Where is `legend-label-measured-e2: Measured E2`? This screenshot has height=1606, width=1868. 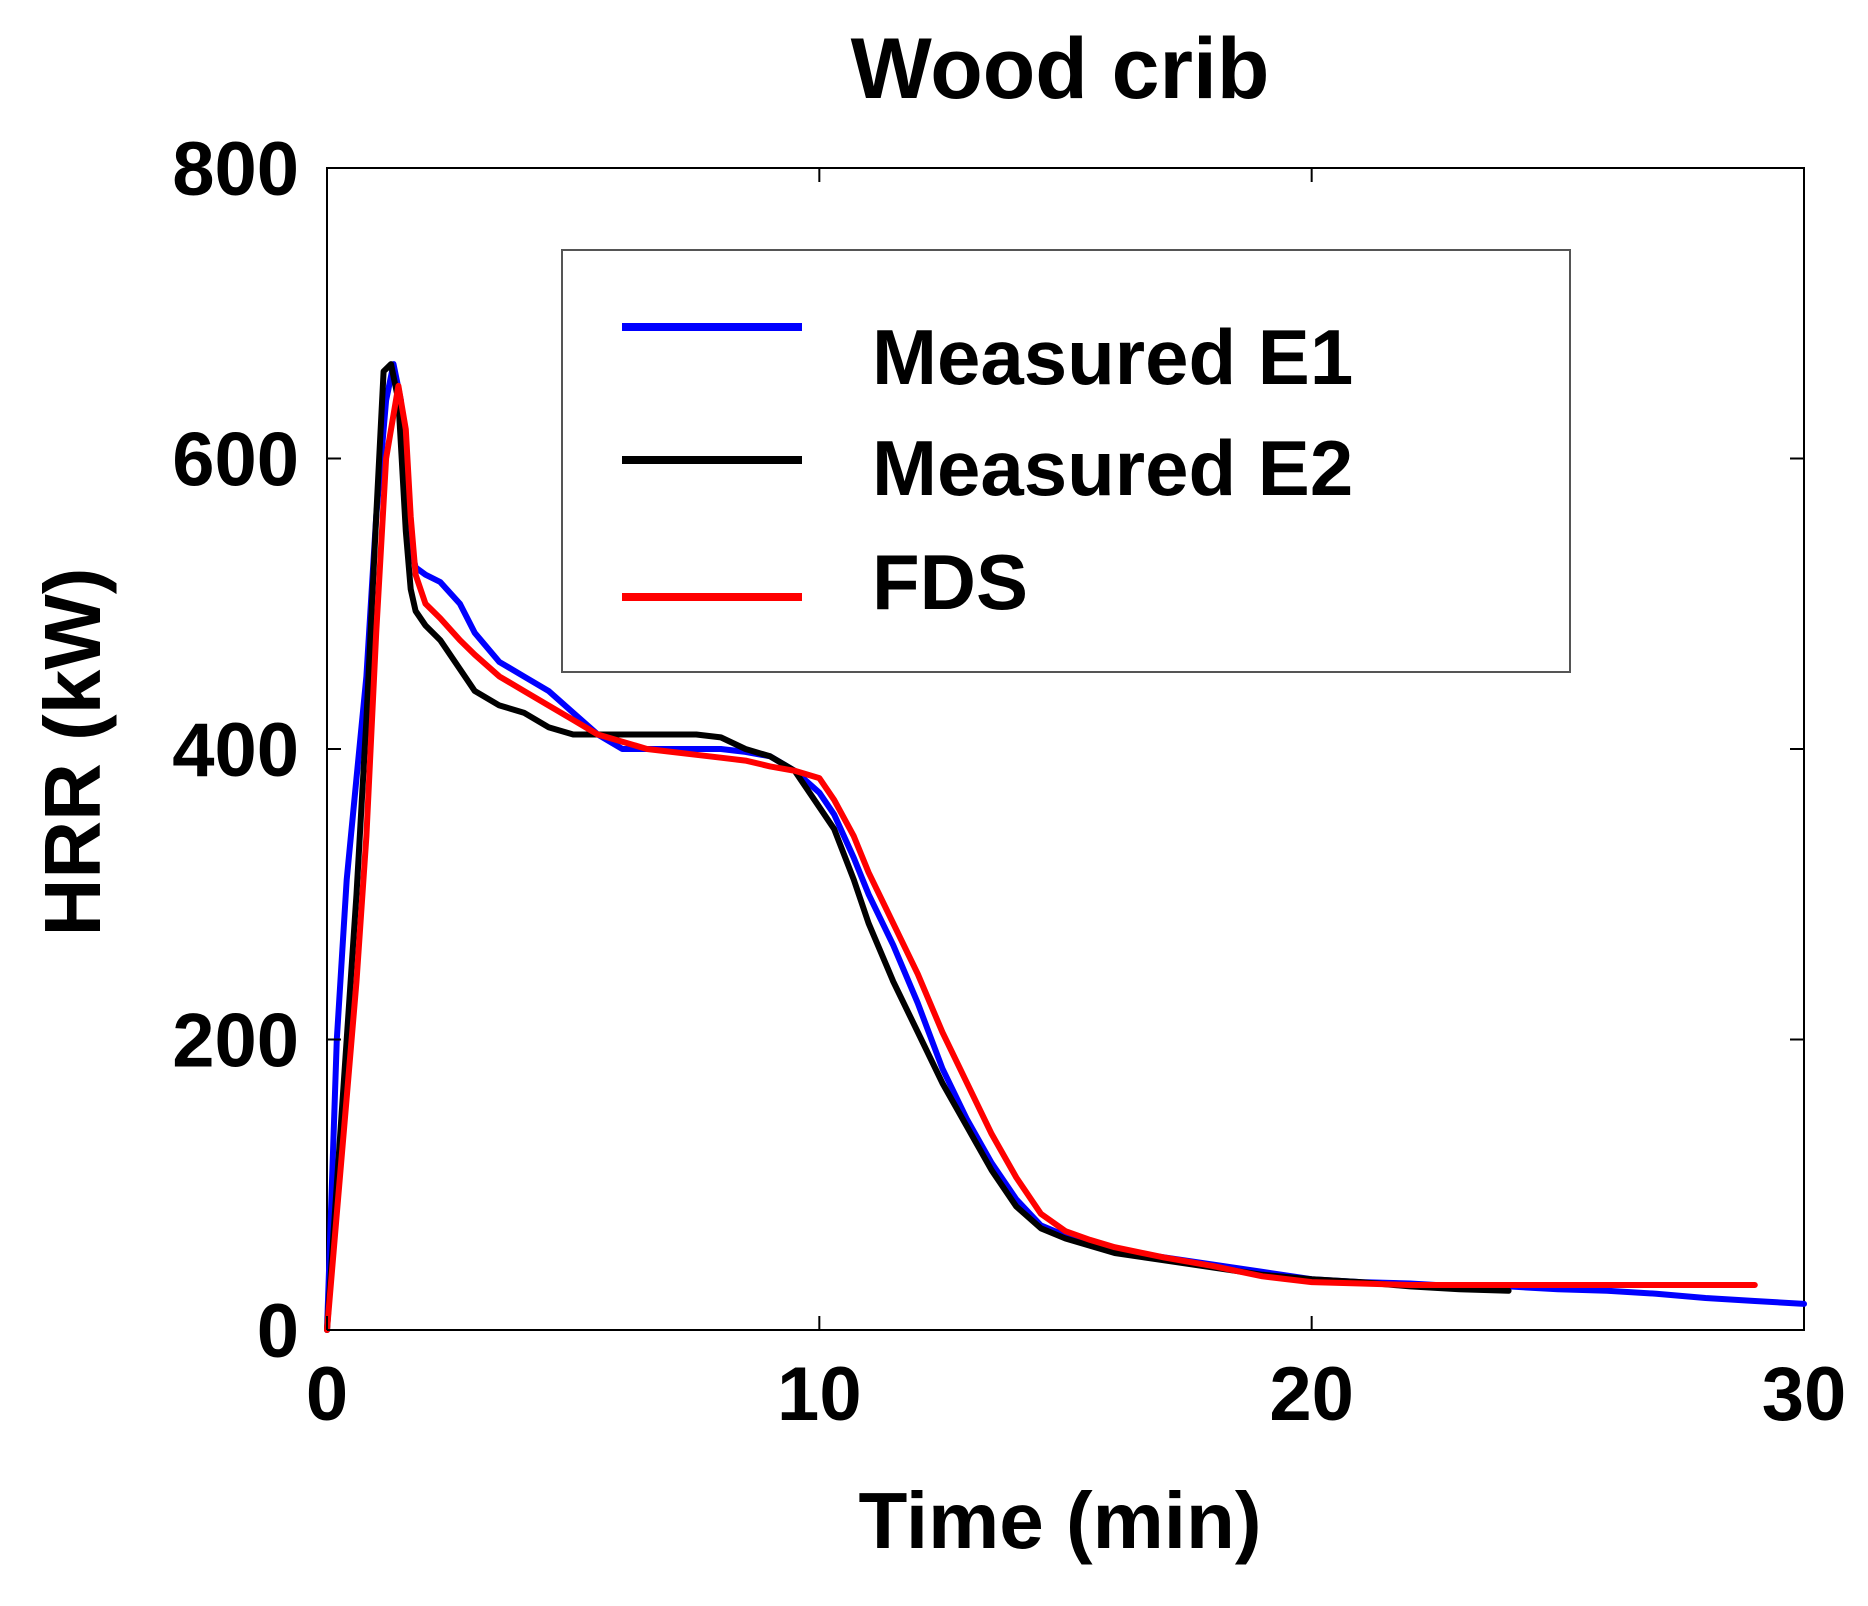
legend-label-measured-e2: Measured E2 is located at coordinates (1112, 468).